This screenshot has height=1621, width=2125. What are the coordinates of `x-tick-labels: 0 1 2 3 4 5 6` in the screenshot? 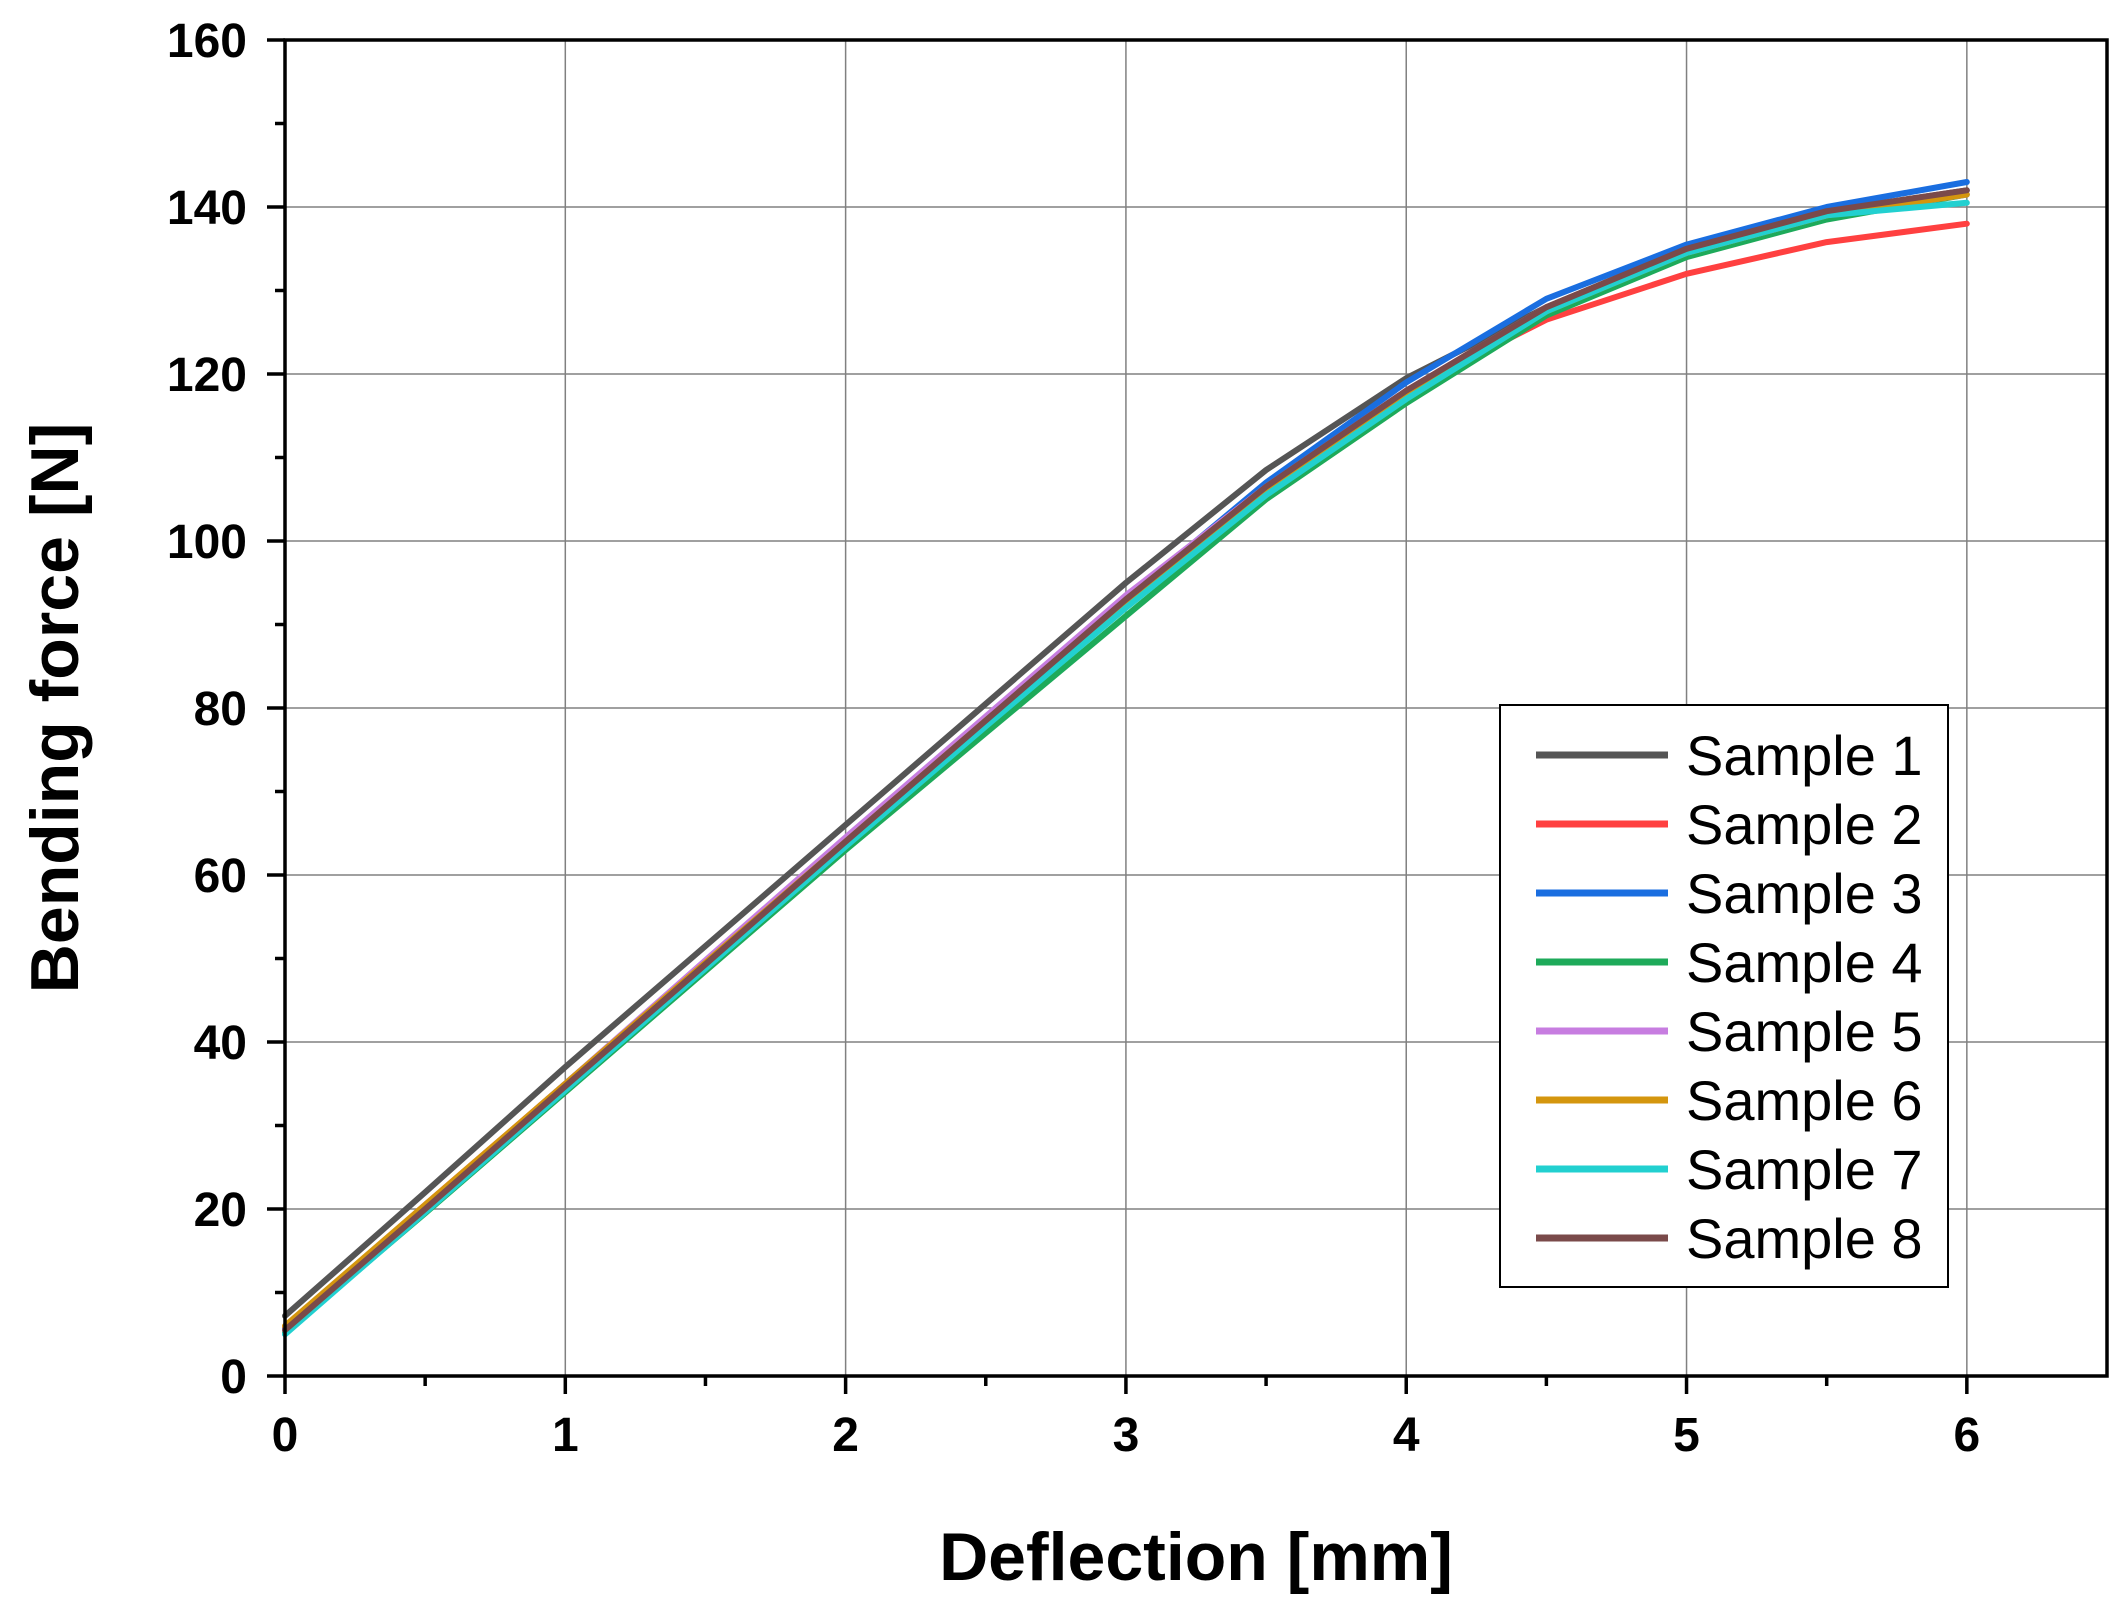 It's located at (1126, 1435).